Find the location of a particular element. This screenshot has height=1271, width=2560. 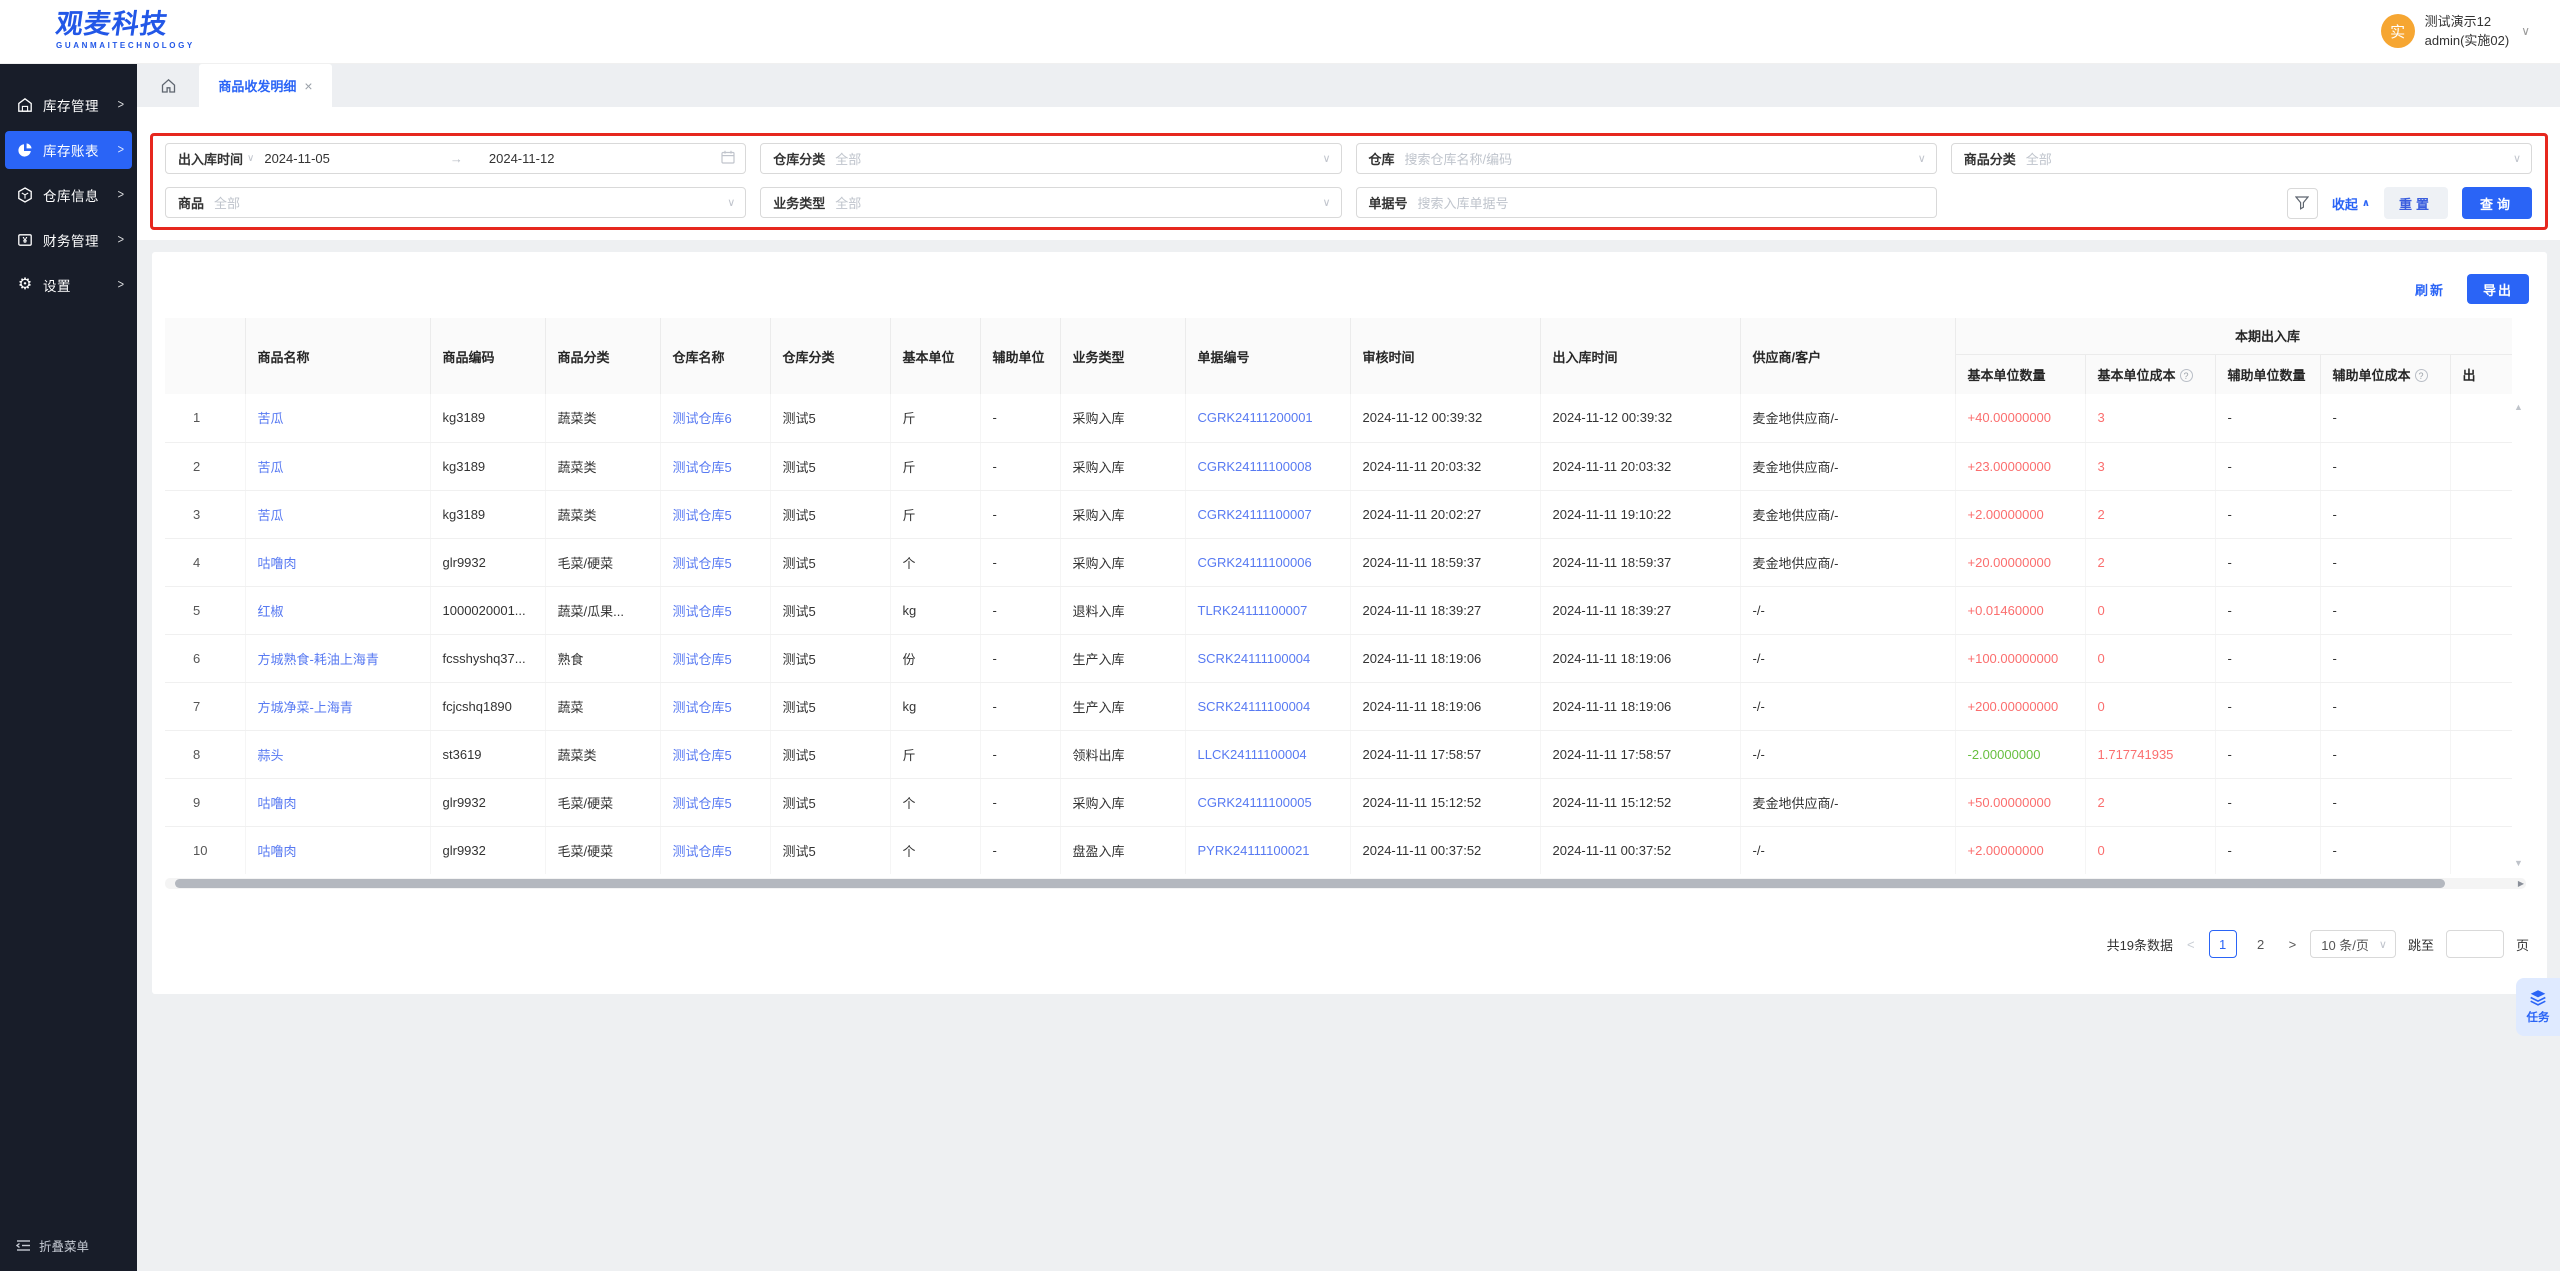

doc-no-link: CGRK24111200001 is located at coordinates (1255, 418).